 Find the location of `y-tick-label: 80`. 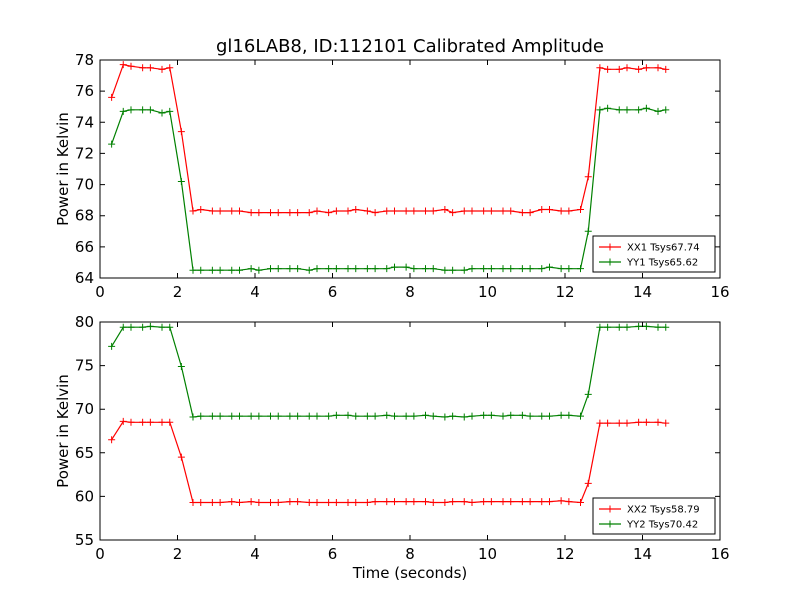

y-tick-label: 80 is located at coordinates (84, 322).